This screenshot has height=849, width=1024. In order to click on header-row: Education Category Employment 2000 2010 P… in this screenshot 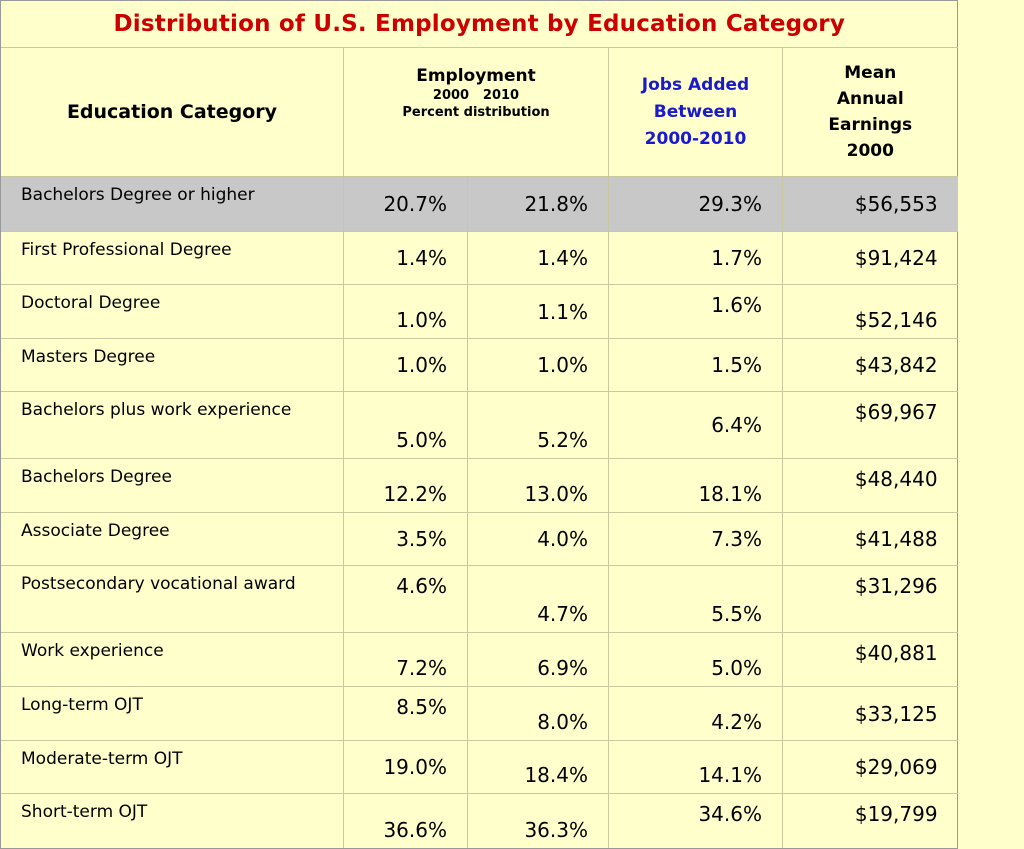, I will do `click(479, 112)`.